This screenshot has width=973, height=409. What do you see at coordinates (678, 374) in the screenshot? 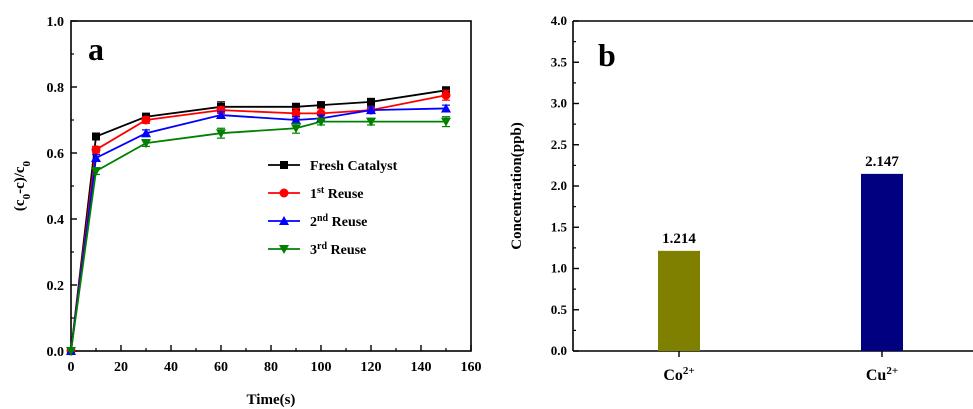
I see `category-label: Co2+` at bounding box center [678, 374].